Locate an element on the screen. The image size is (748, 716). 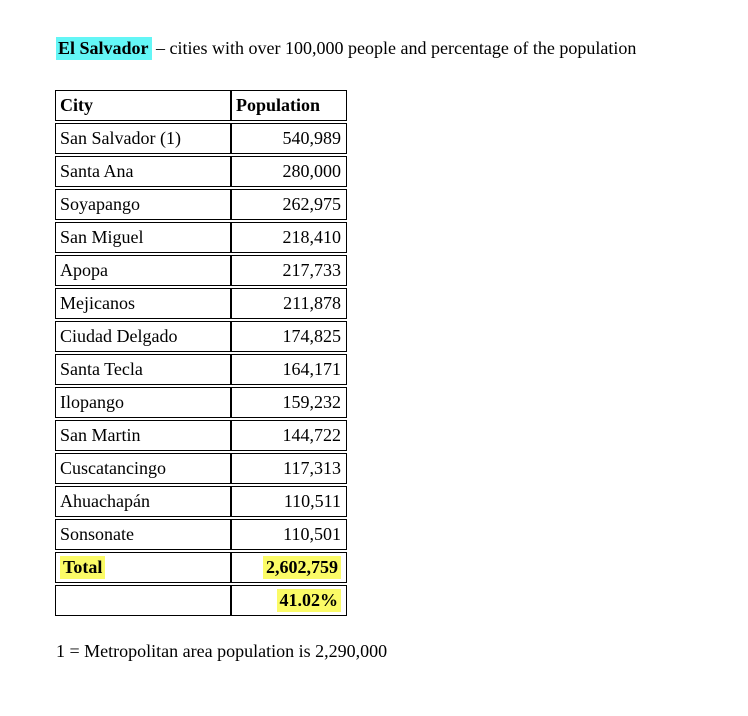
city-cell: Mejicanos is located at coordinates (143, 303).